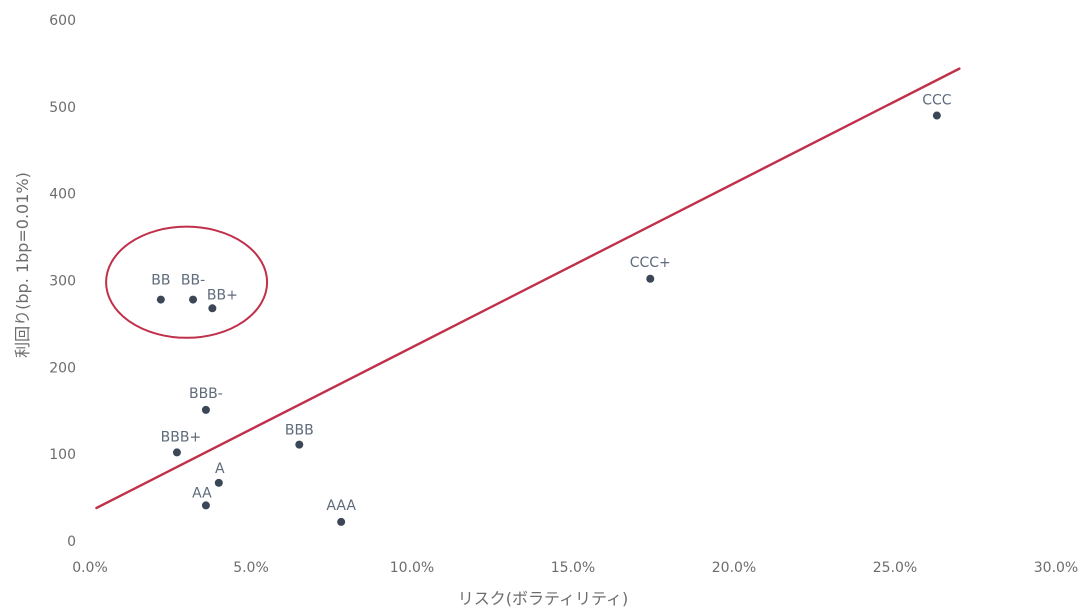 This screenshot has height=610, width=1088. What do you see at coordinates (1056, 568) in the screenshot?
I see `x-tick-label: 30.0%` at bounding box center [1056, 568].